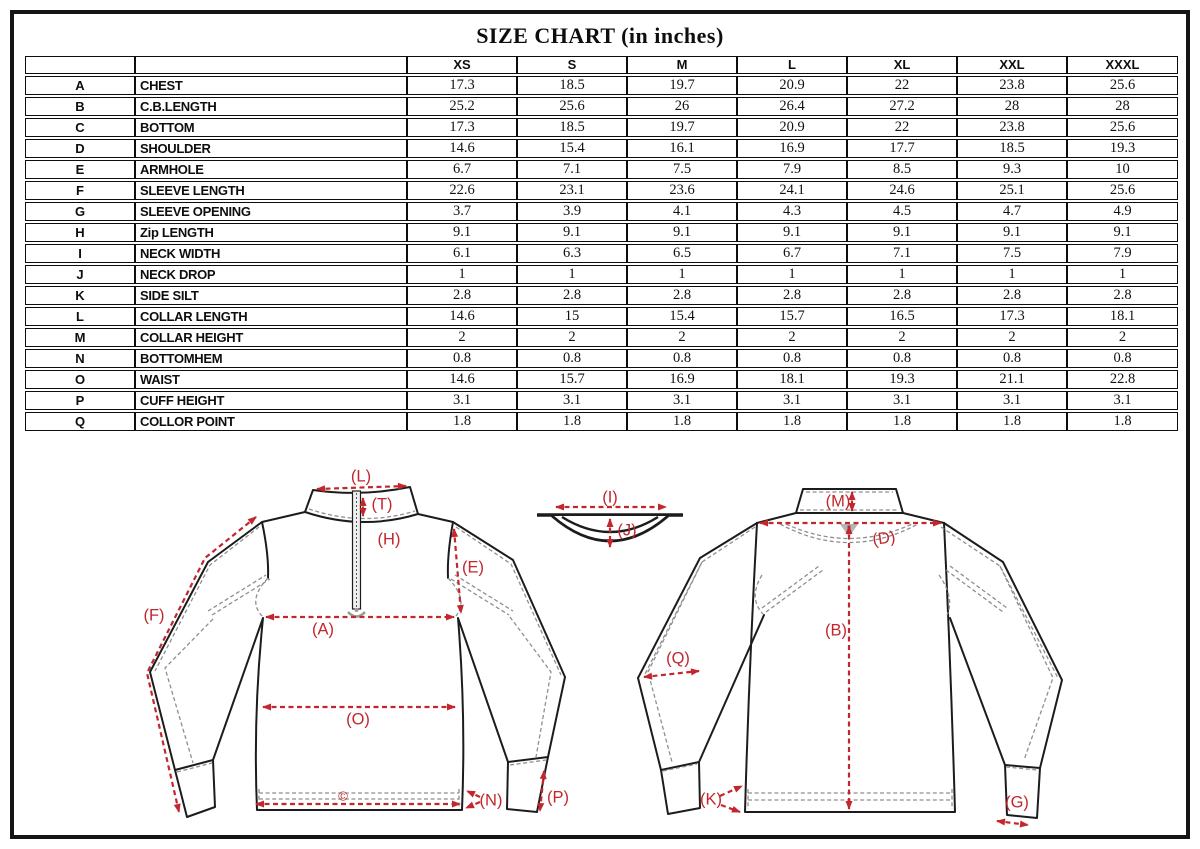 The image size is (1200, 849). Describe the element at coordinates (491, 800) in the screenshot. I see `label-bottomhem: (N)` at that location.